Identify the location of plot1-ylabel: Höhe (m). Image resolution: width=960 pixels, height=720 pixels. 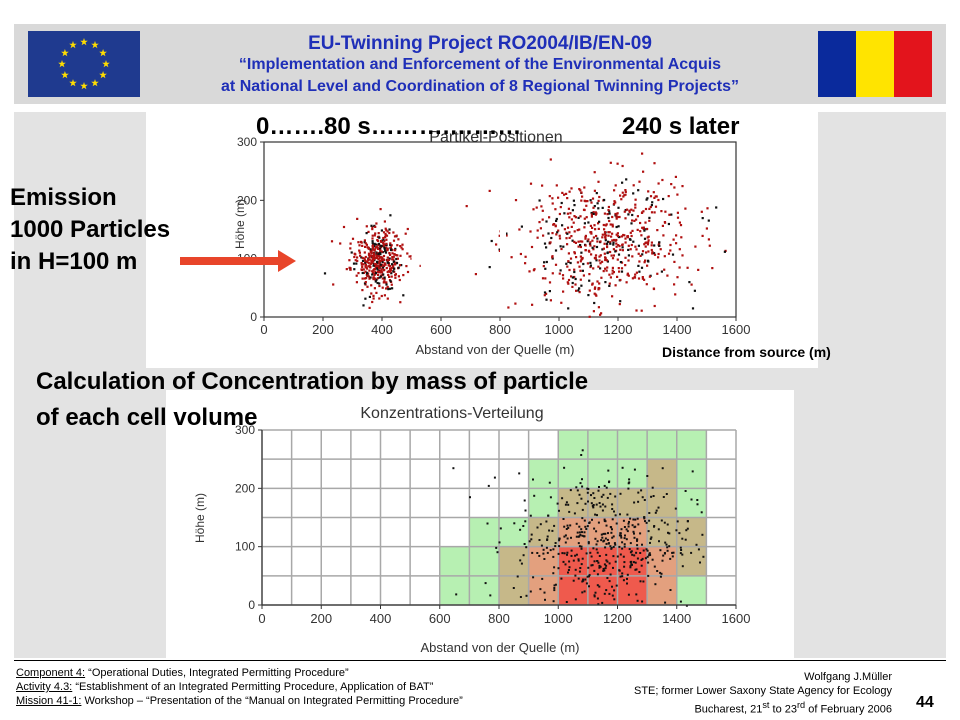
(240, 224).